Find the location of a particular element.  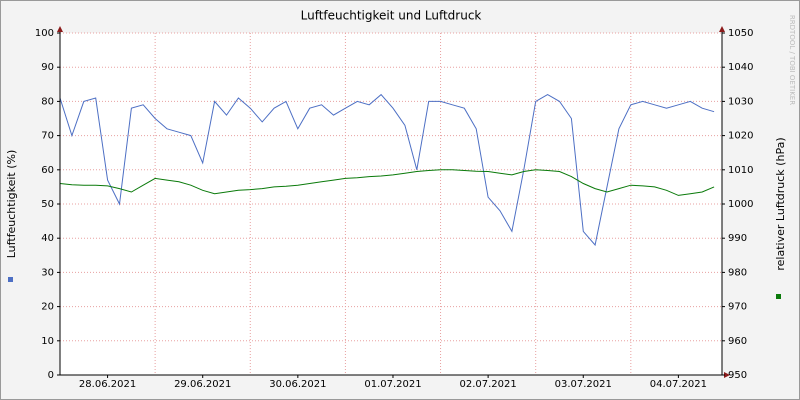

y-tick-label: 10 is located at coordinates (47, 341).